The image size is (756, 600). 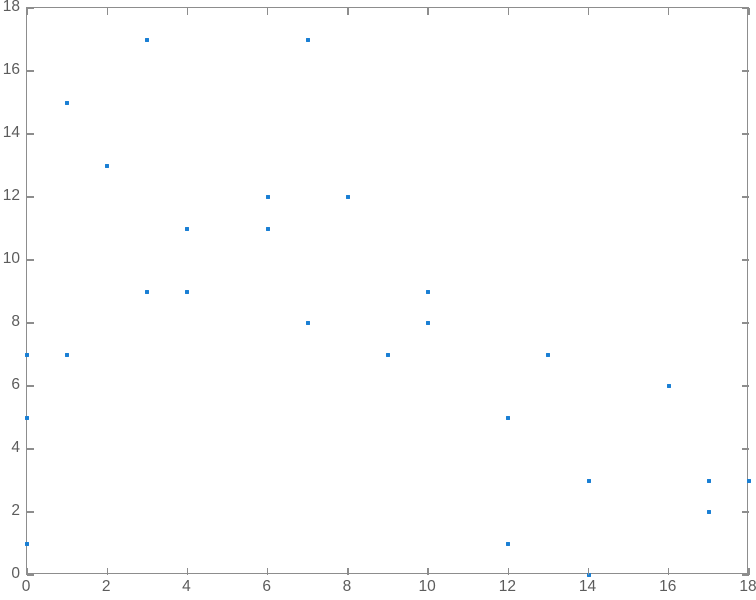 I want to click on x-tick-label: 6, so click(x=266, y=586).